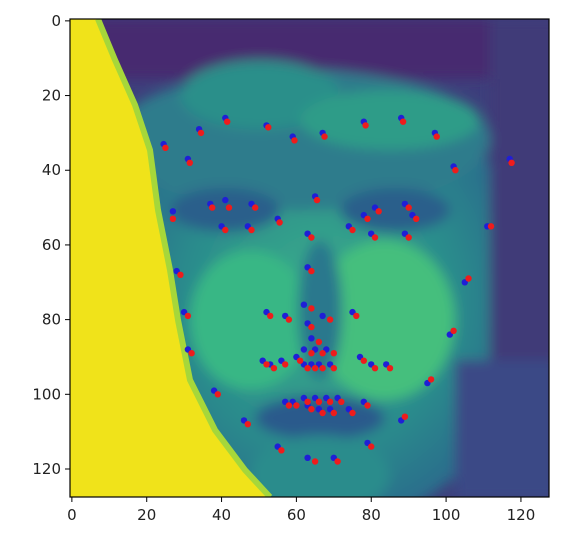  What do you see at coordinates (56, 21) in the screenshot?
I see `y-tick-label: 0` at bounding box center [56, 21].